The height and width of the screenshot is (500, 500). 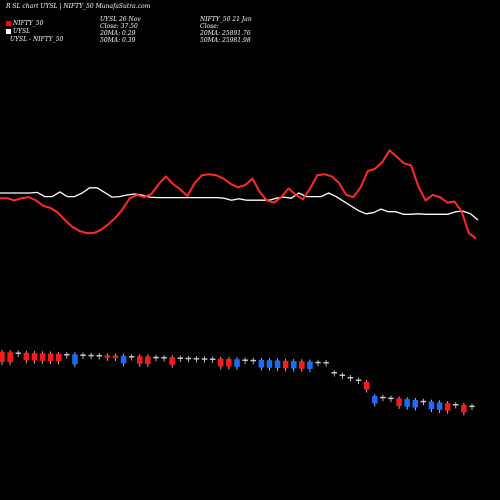 I want to click on nifty-close: Close:, so click(x=209, y=26).